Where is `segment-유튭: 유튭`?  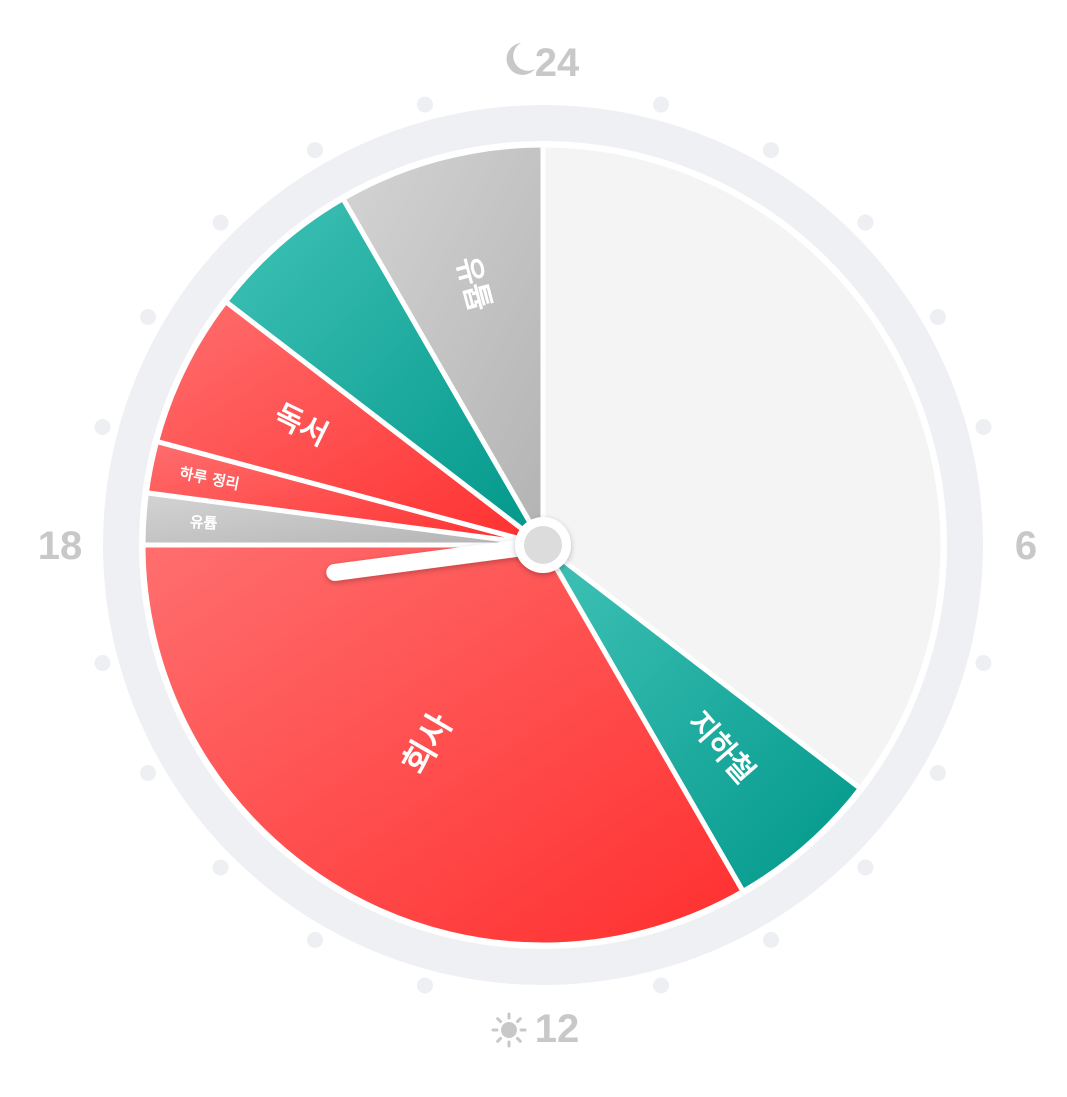 segment-유튭: 유튭 is located at coordinates (443, 345).